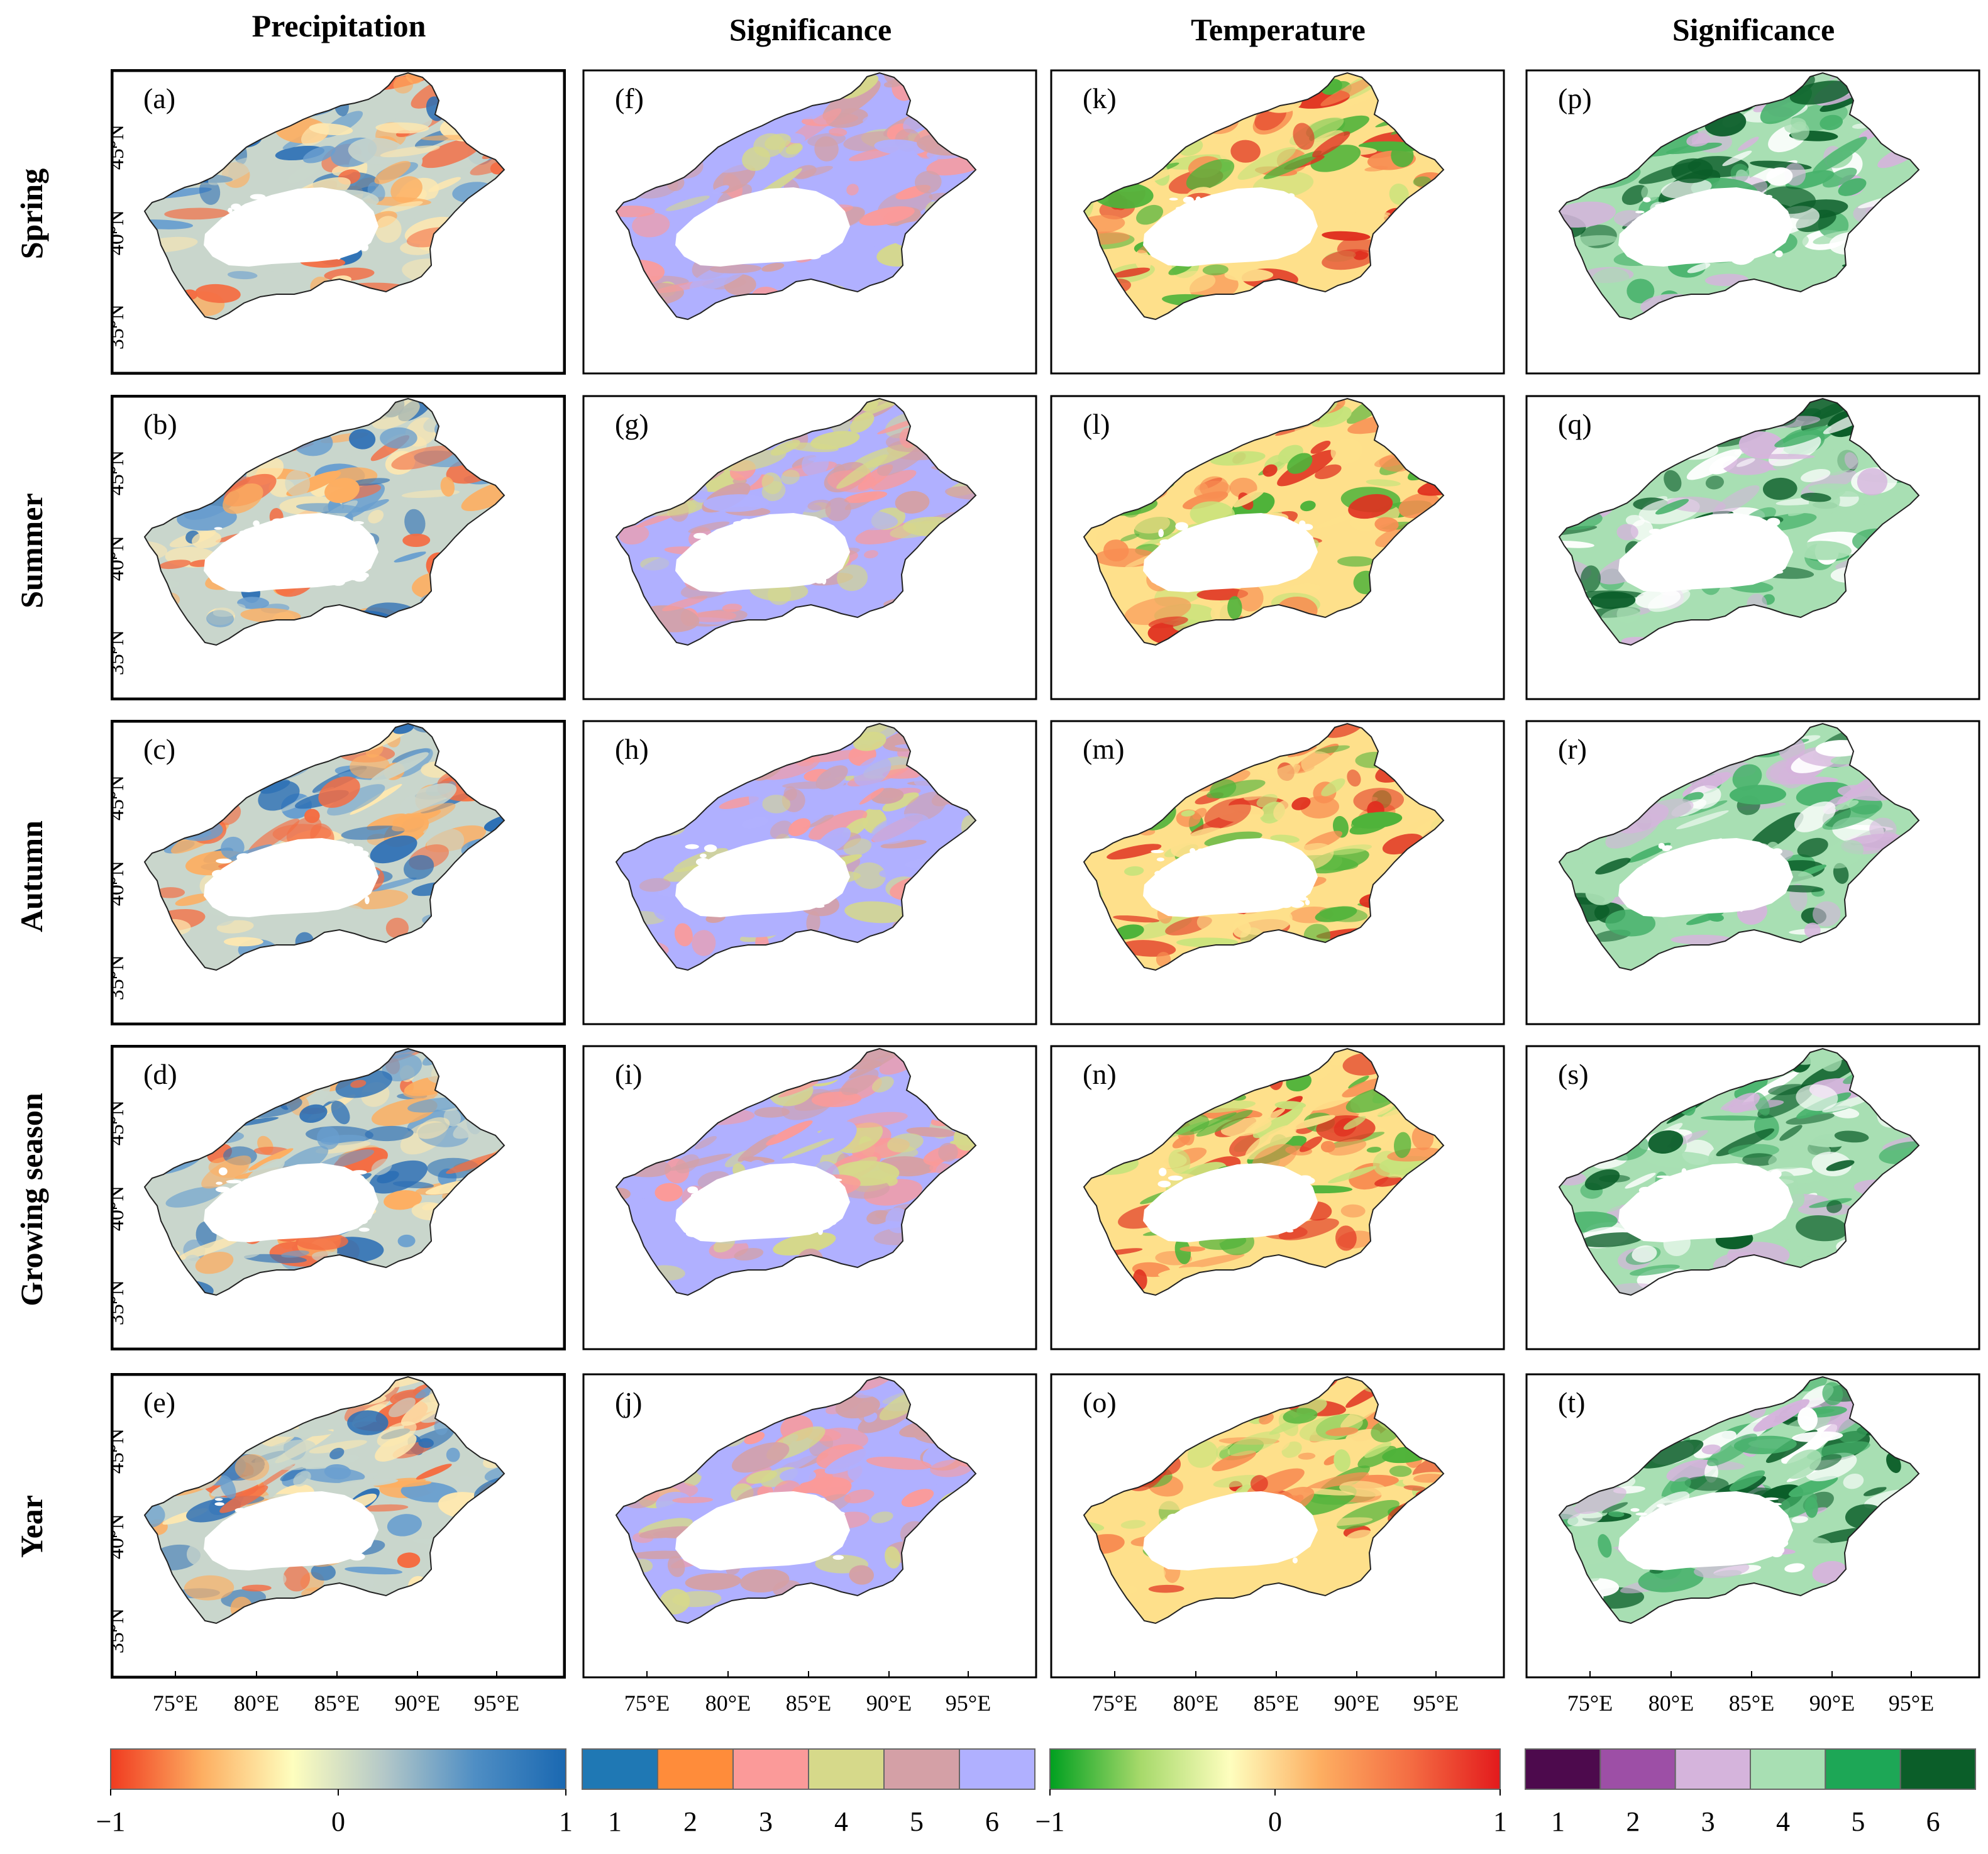 This screenshot has width=1988, height=1854. I want to click on map-panel: (n), so click(1277, 1198).